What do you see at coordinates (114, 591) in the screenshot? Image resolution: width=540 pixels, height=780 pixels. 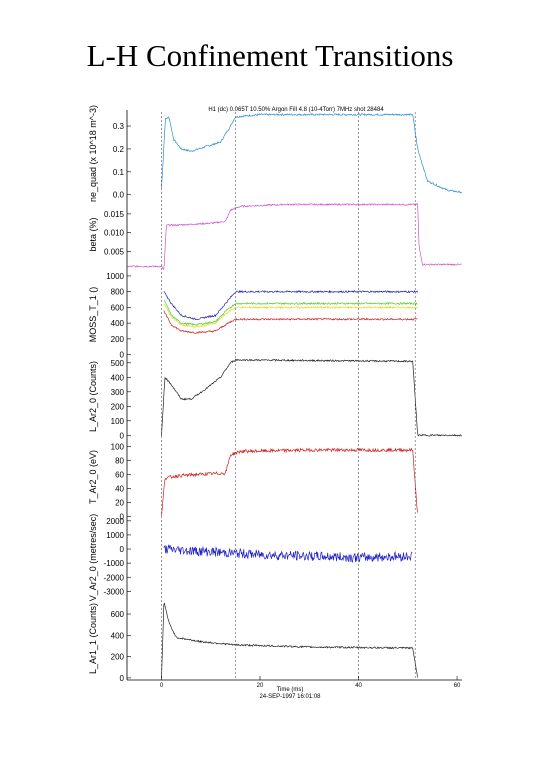 I see `y-tick-label: -3000` at bounding box center [114, 591].